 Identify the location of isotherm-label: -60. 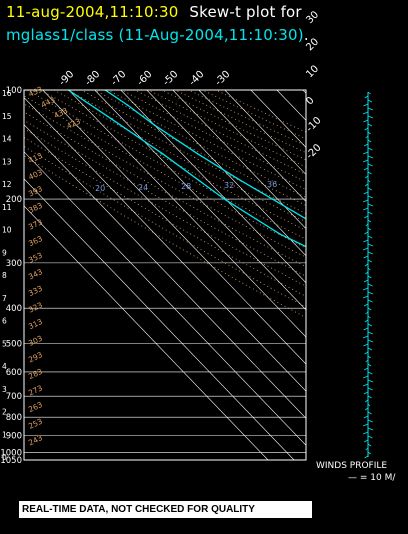
(144, 78).